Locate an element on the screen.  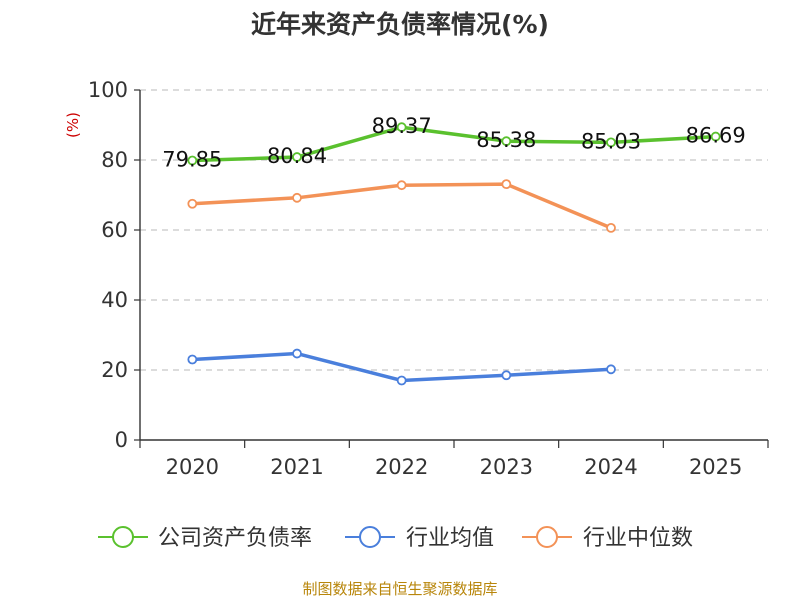
y-tick-label: 0 is located at coordinates (121, 440).